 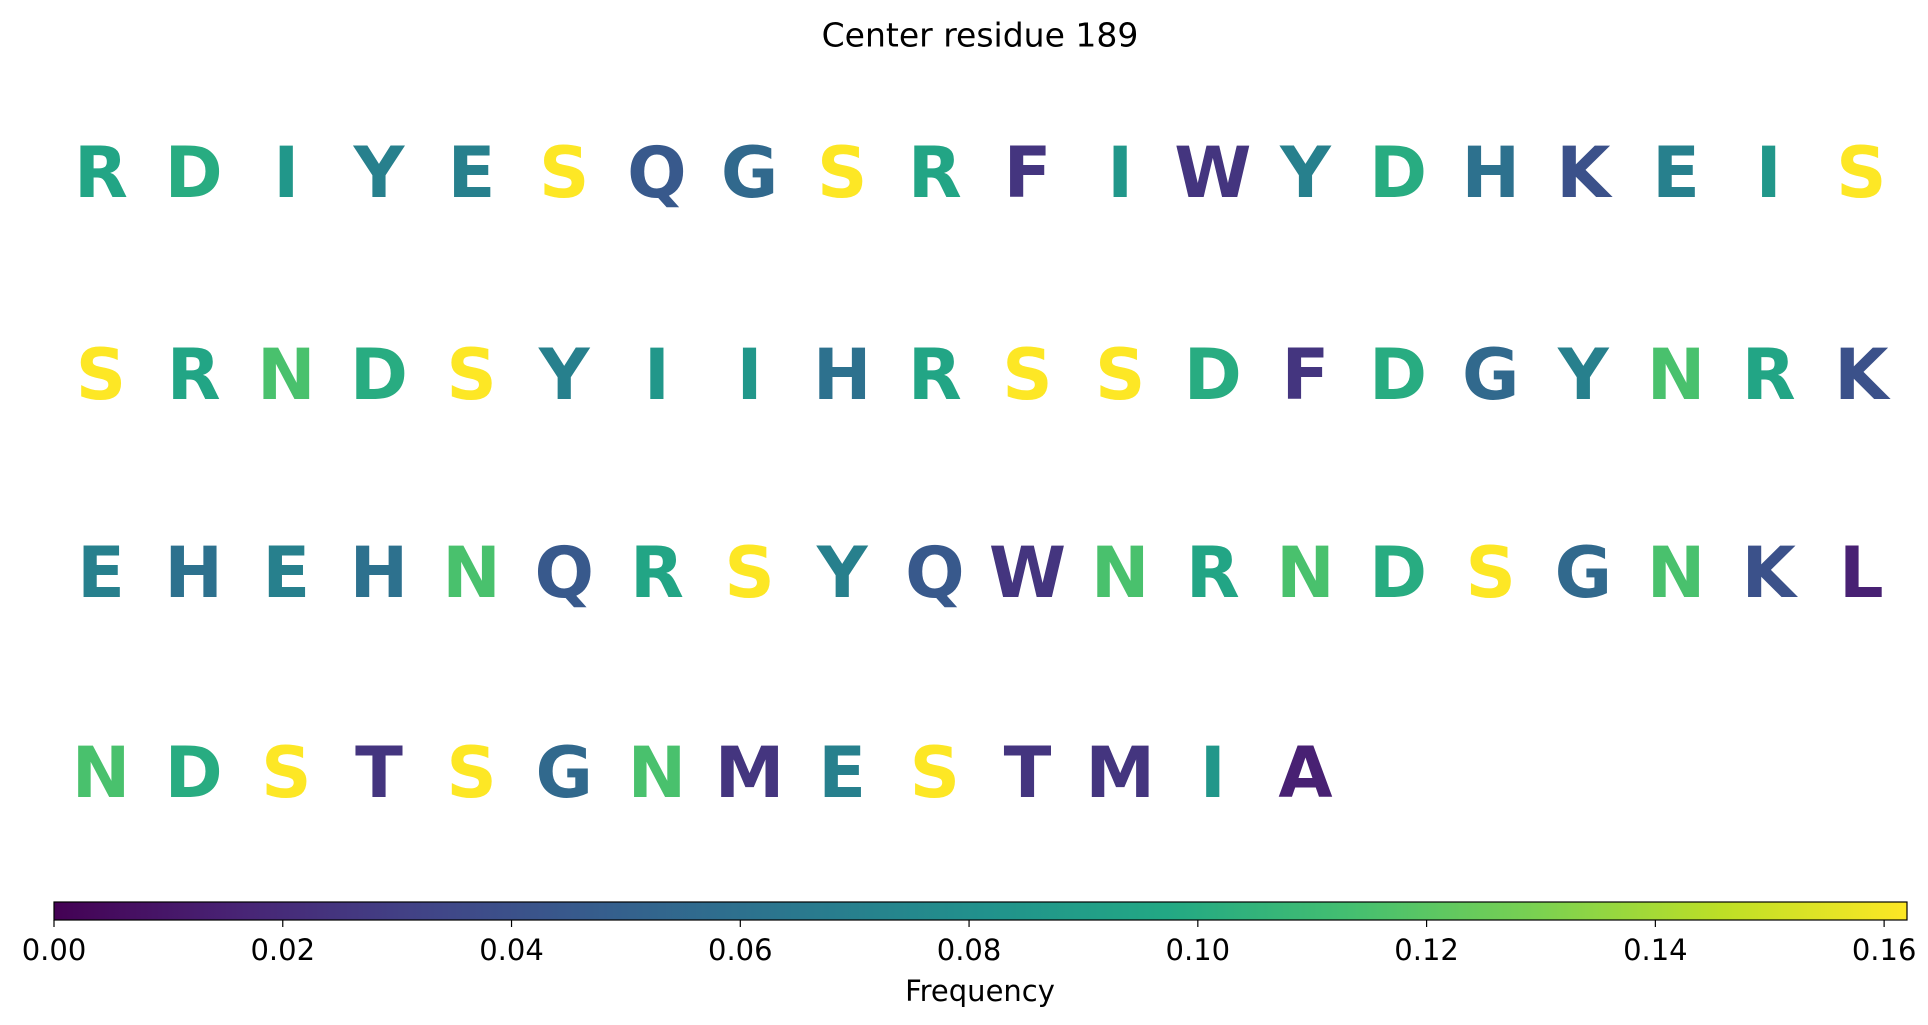 I want to click on colorbar-label: Frequency, so click(x=980, y=991).